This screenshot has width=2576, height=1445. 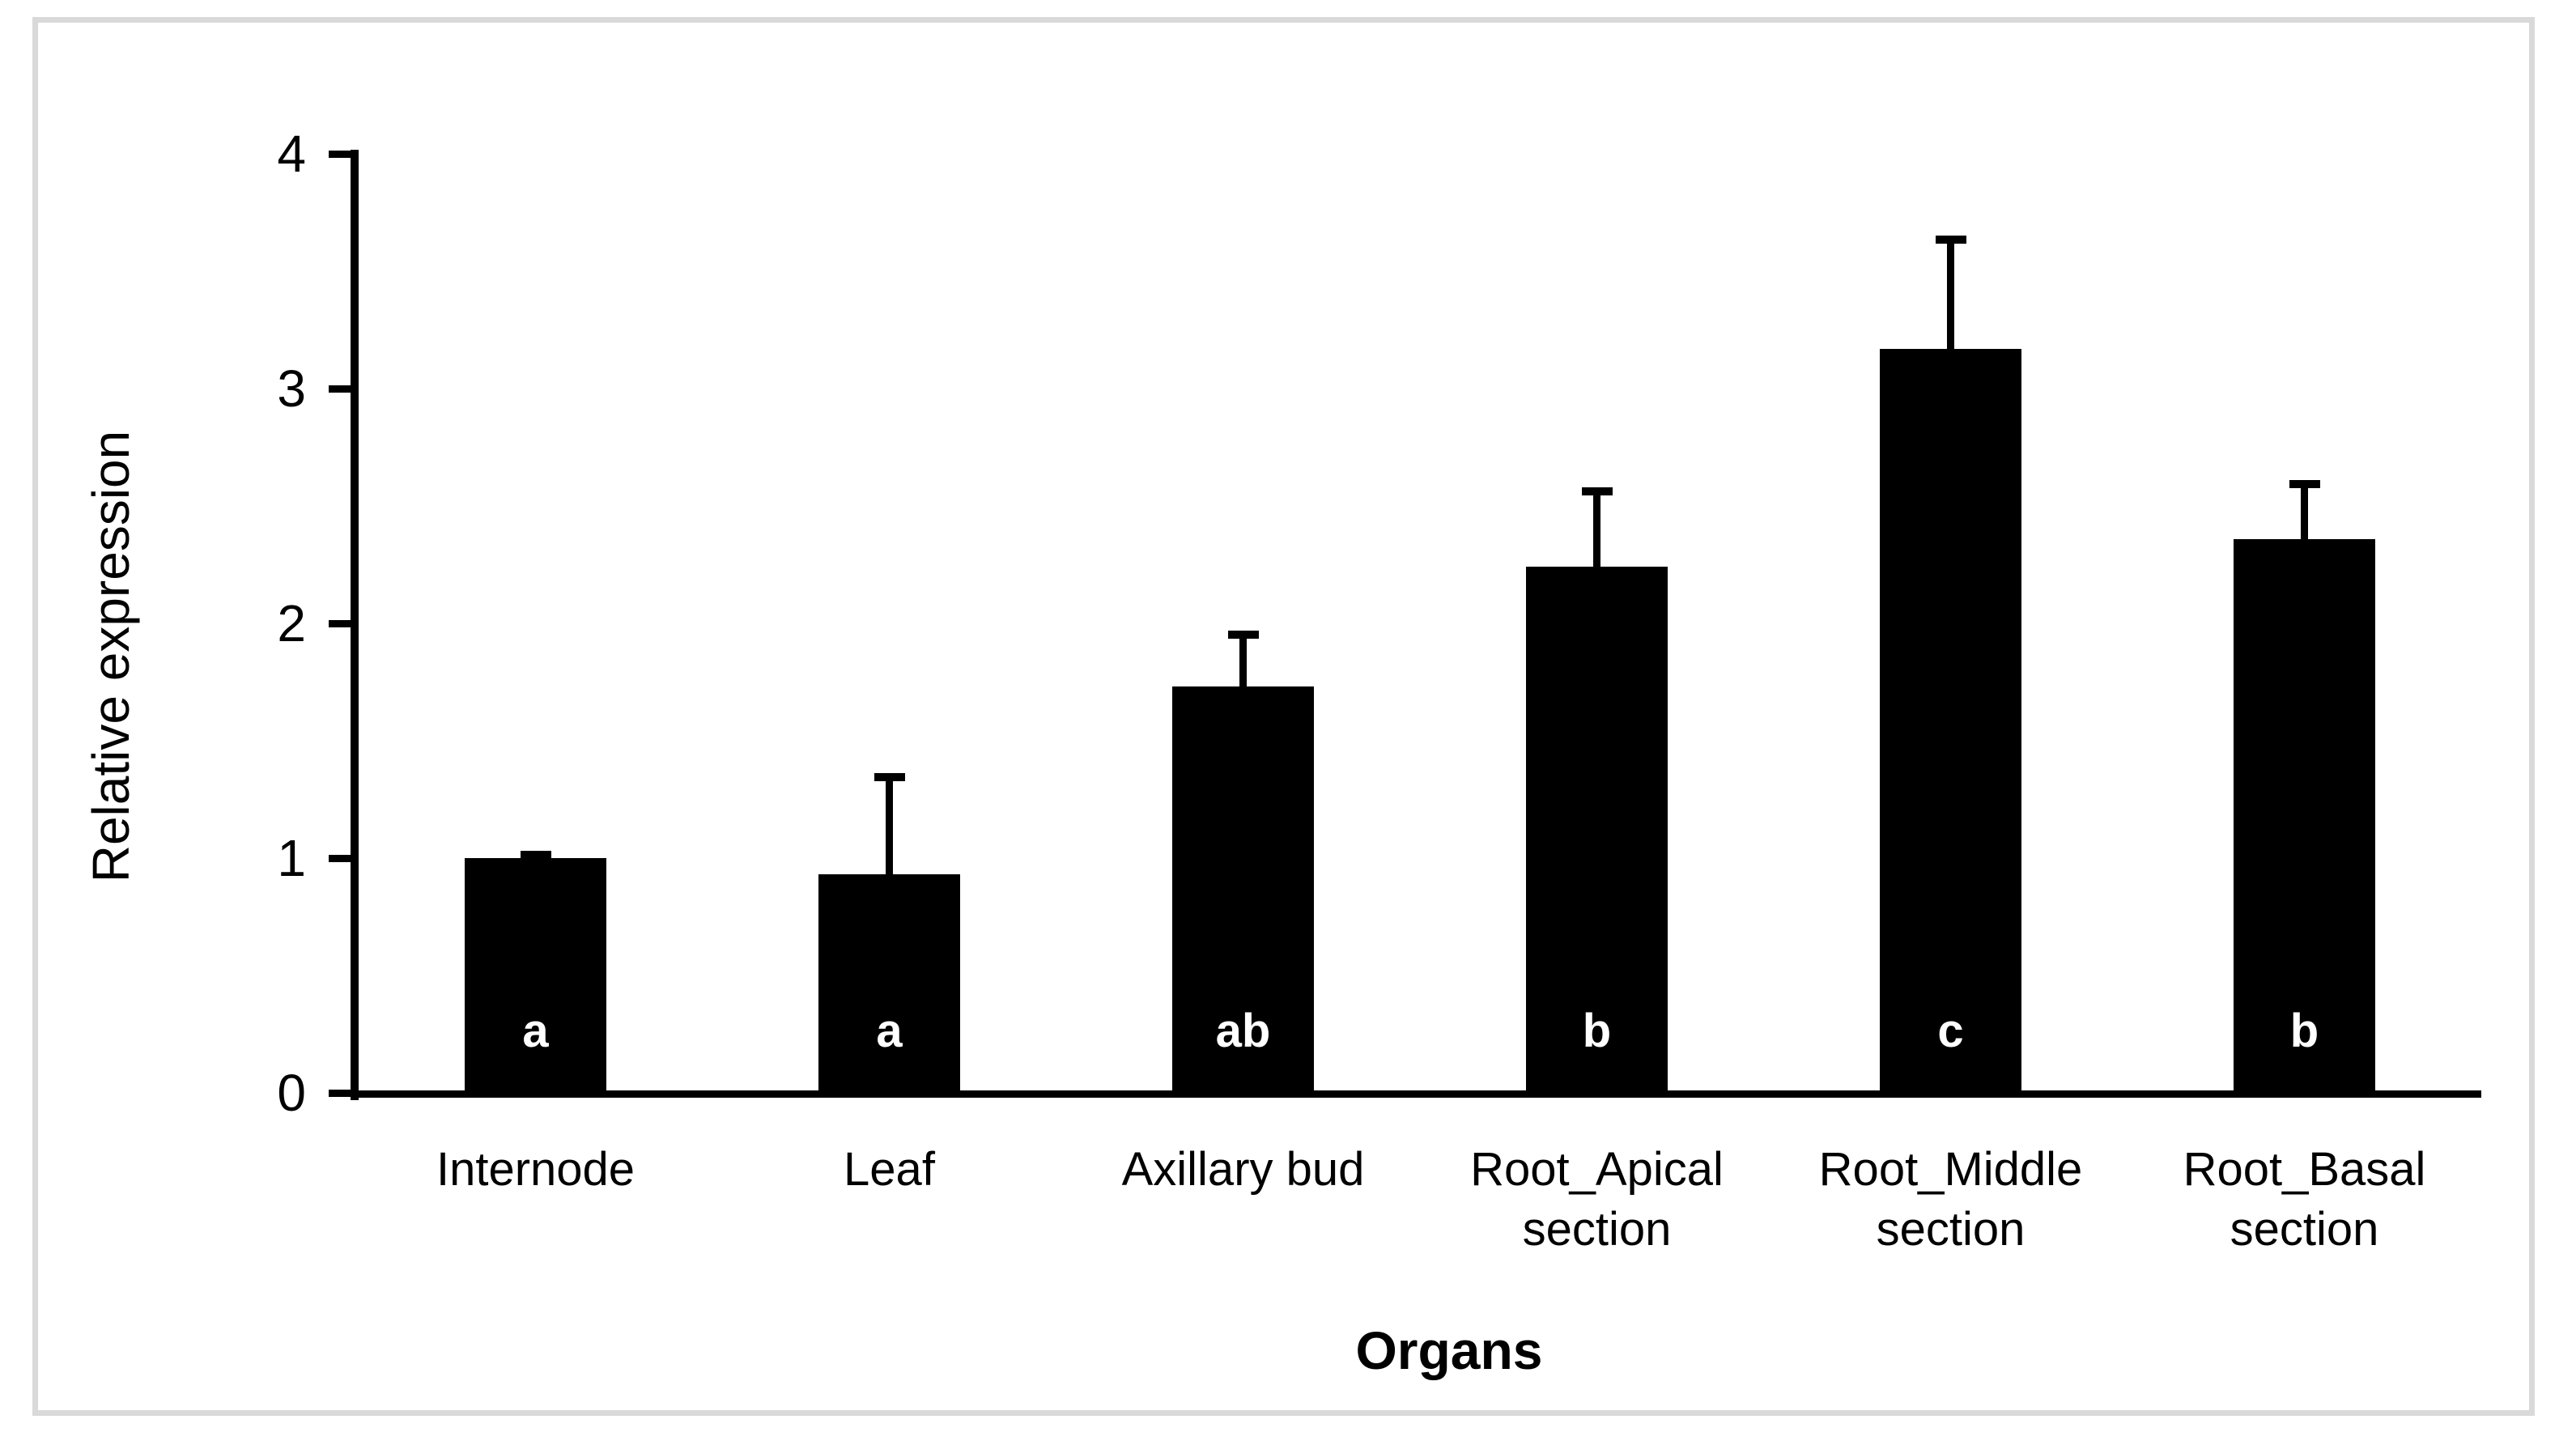 What do you see at coordinates (1950, 1031) in the screenshot?
I see `significance-letter: c` at bounding box center [1950, 1031].